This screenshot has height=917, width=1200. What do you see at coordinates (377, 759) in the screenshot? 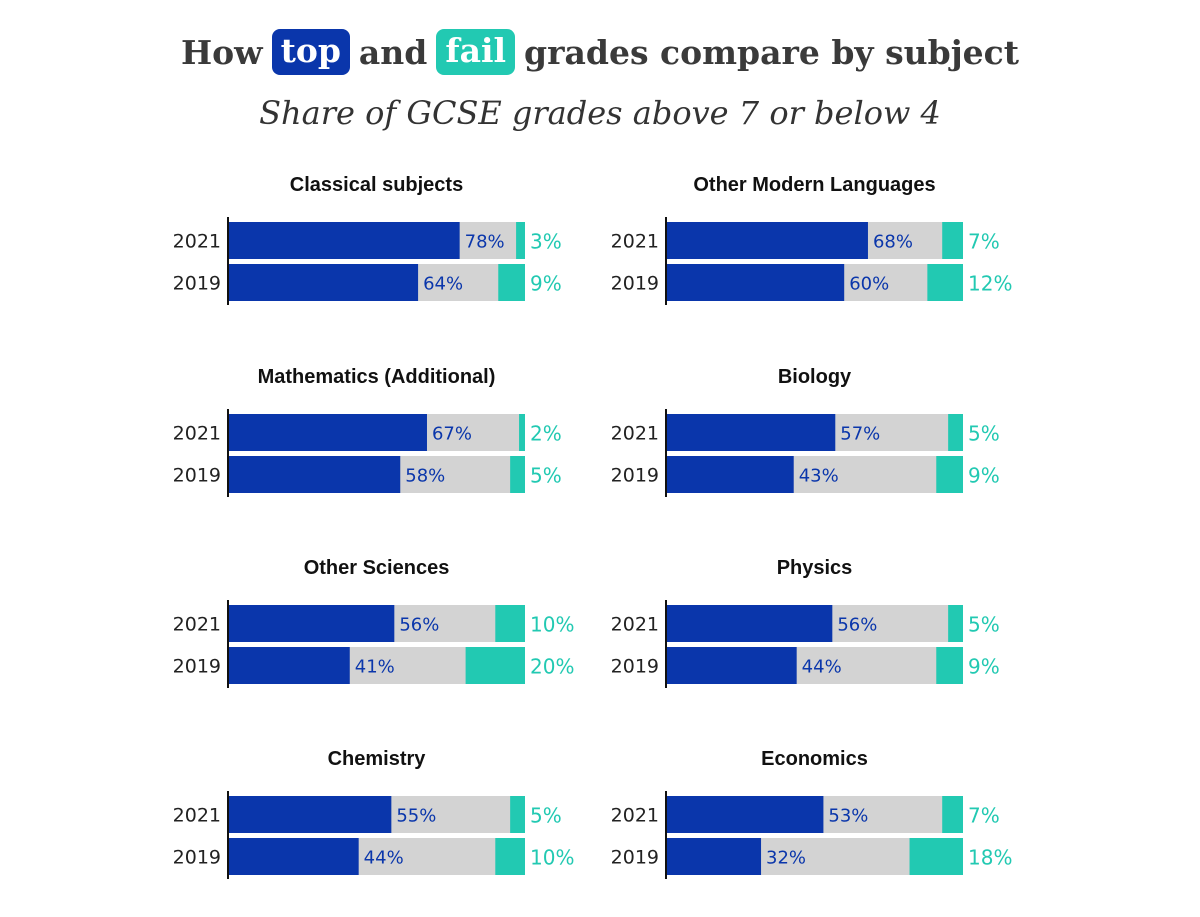
I see `panel-title: Chemistry` at bounding box center [377, 759].